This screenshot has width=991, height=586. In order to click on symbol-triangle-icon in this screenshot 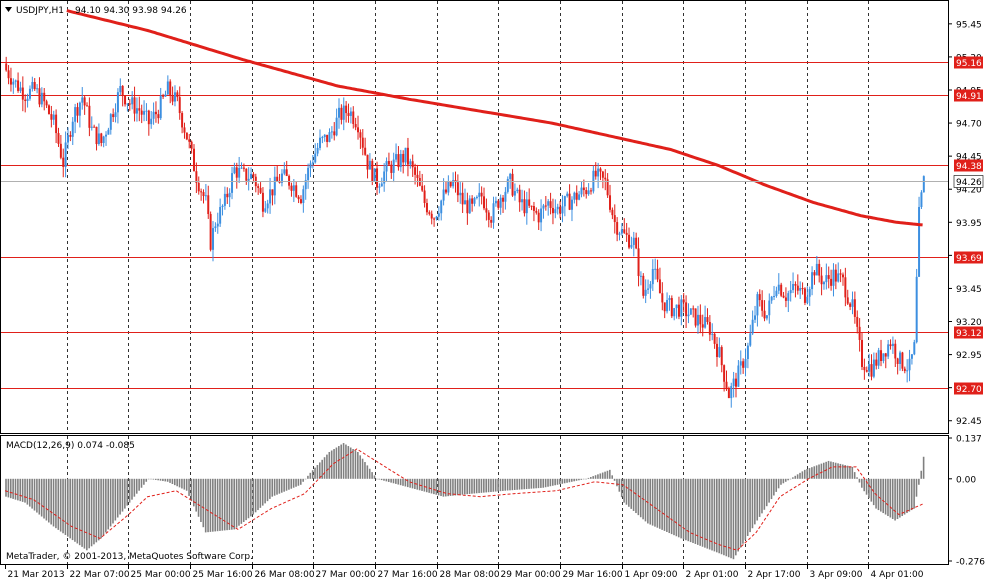, I will do `click(8, 9)`.